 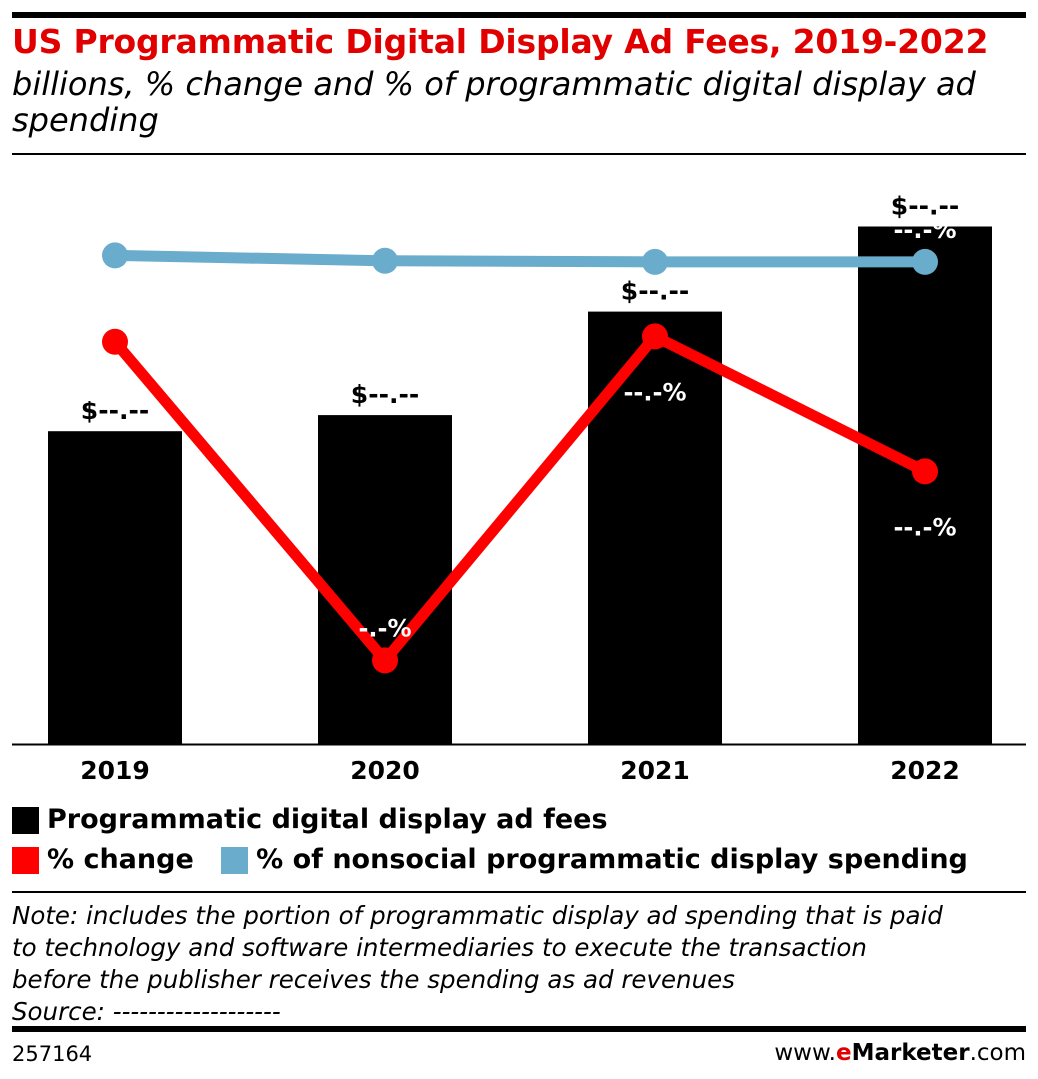 I want to click on x-tick-labels: 2019 2020 2021 2022, so click(x=520, y=770).